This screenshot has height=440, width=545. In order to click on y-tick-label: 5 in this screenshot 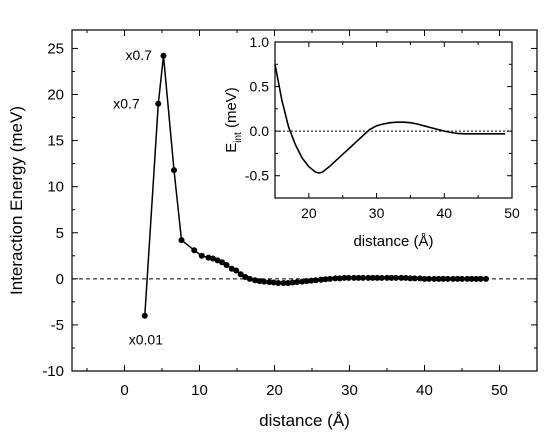, I will do `click(60, 233)`.